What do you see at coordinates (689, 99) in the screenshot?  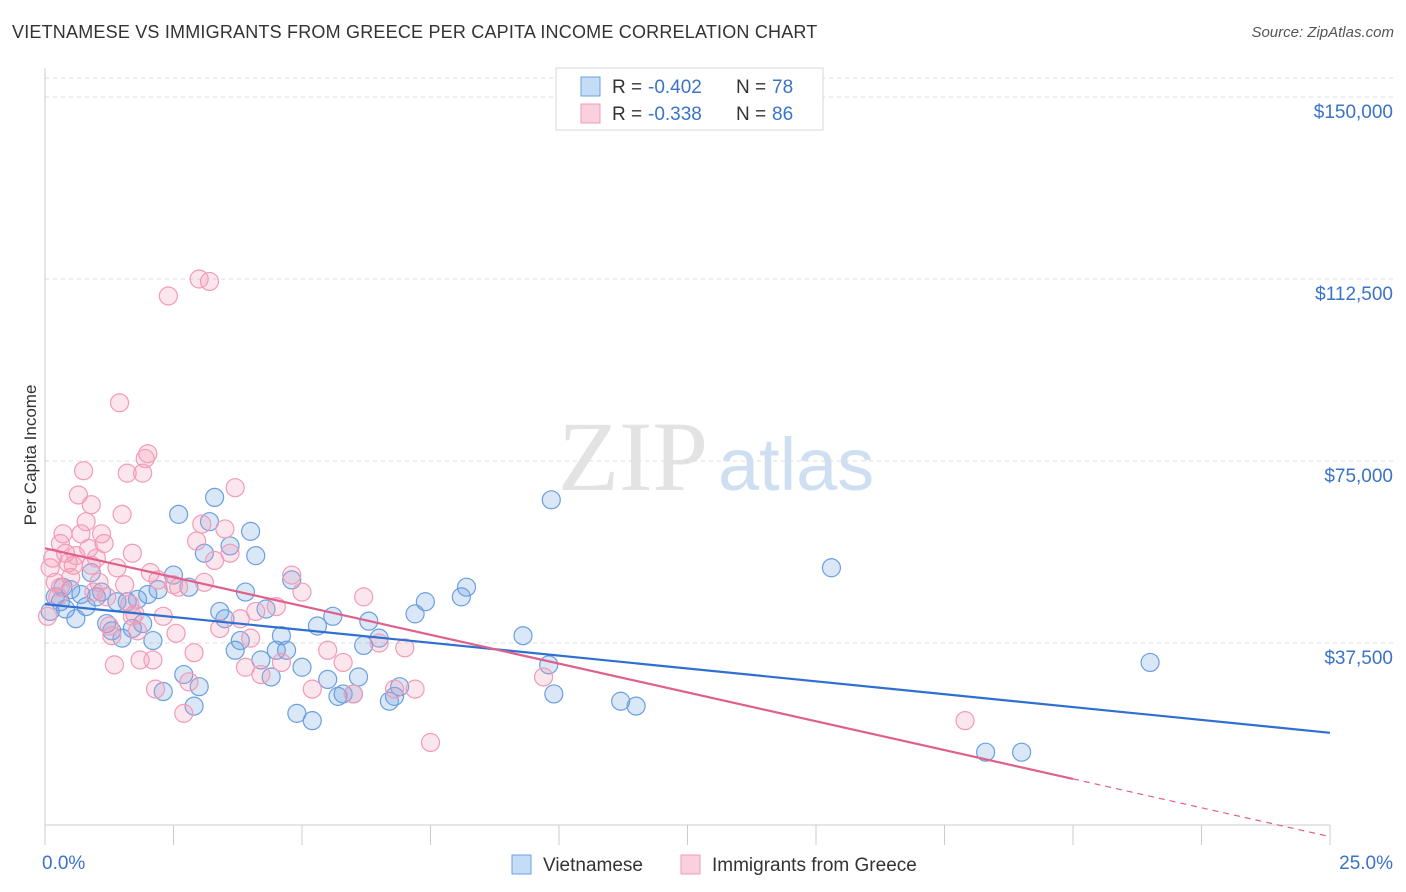 I see `legend-box: R = -0.402 N = 78 R = -0.338 N = 86` at bounding box center [689, 99].